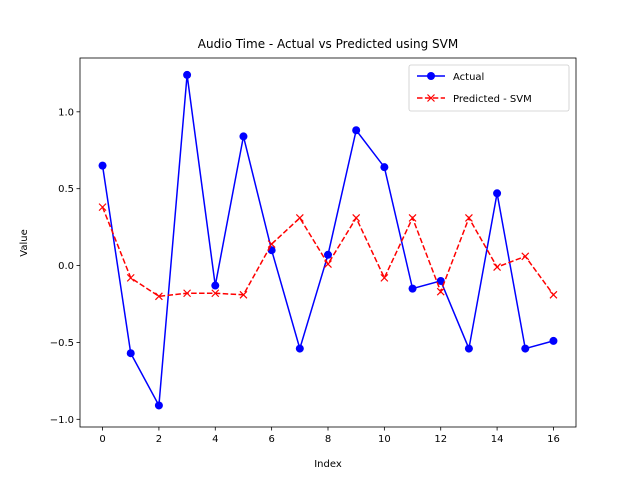 This screenshot has height=480, width=640. What do you see at coordinates (384, 439) in the screenshot?
I see `x-tick-label-5: 10` at bounding box center [384, 439].